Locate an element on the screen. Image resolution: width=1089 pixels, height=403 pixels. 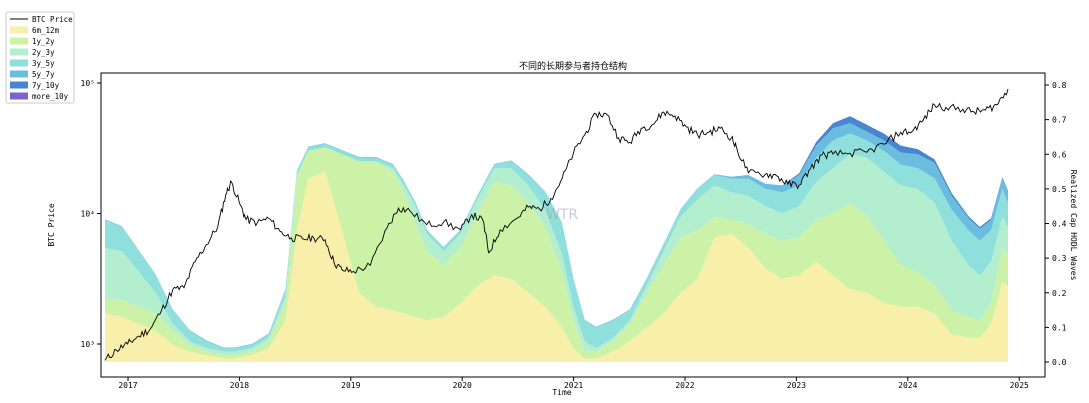
right-tick-label: 0.6 is located at coordinates (1059, 154).